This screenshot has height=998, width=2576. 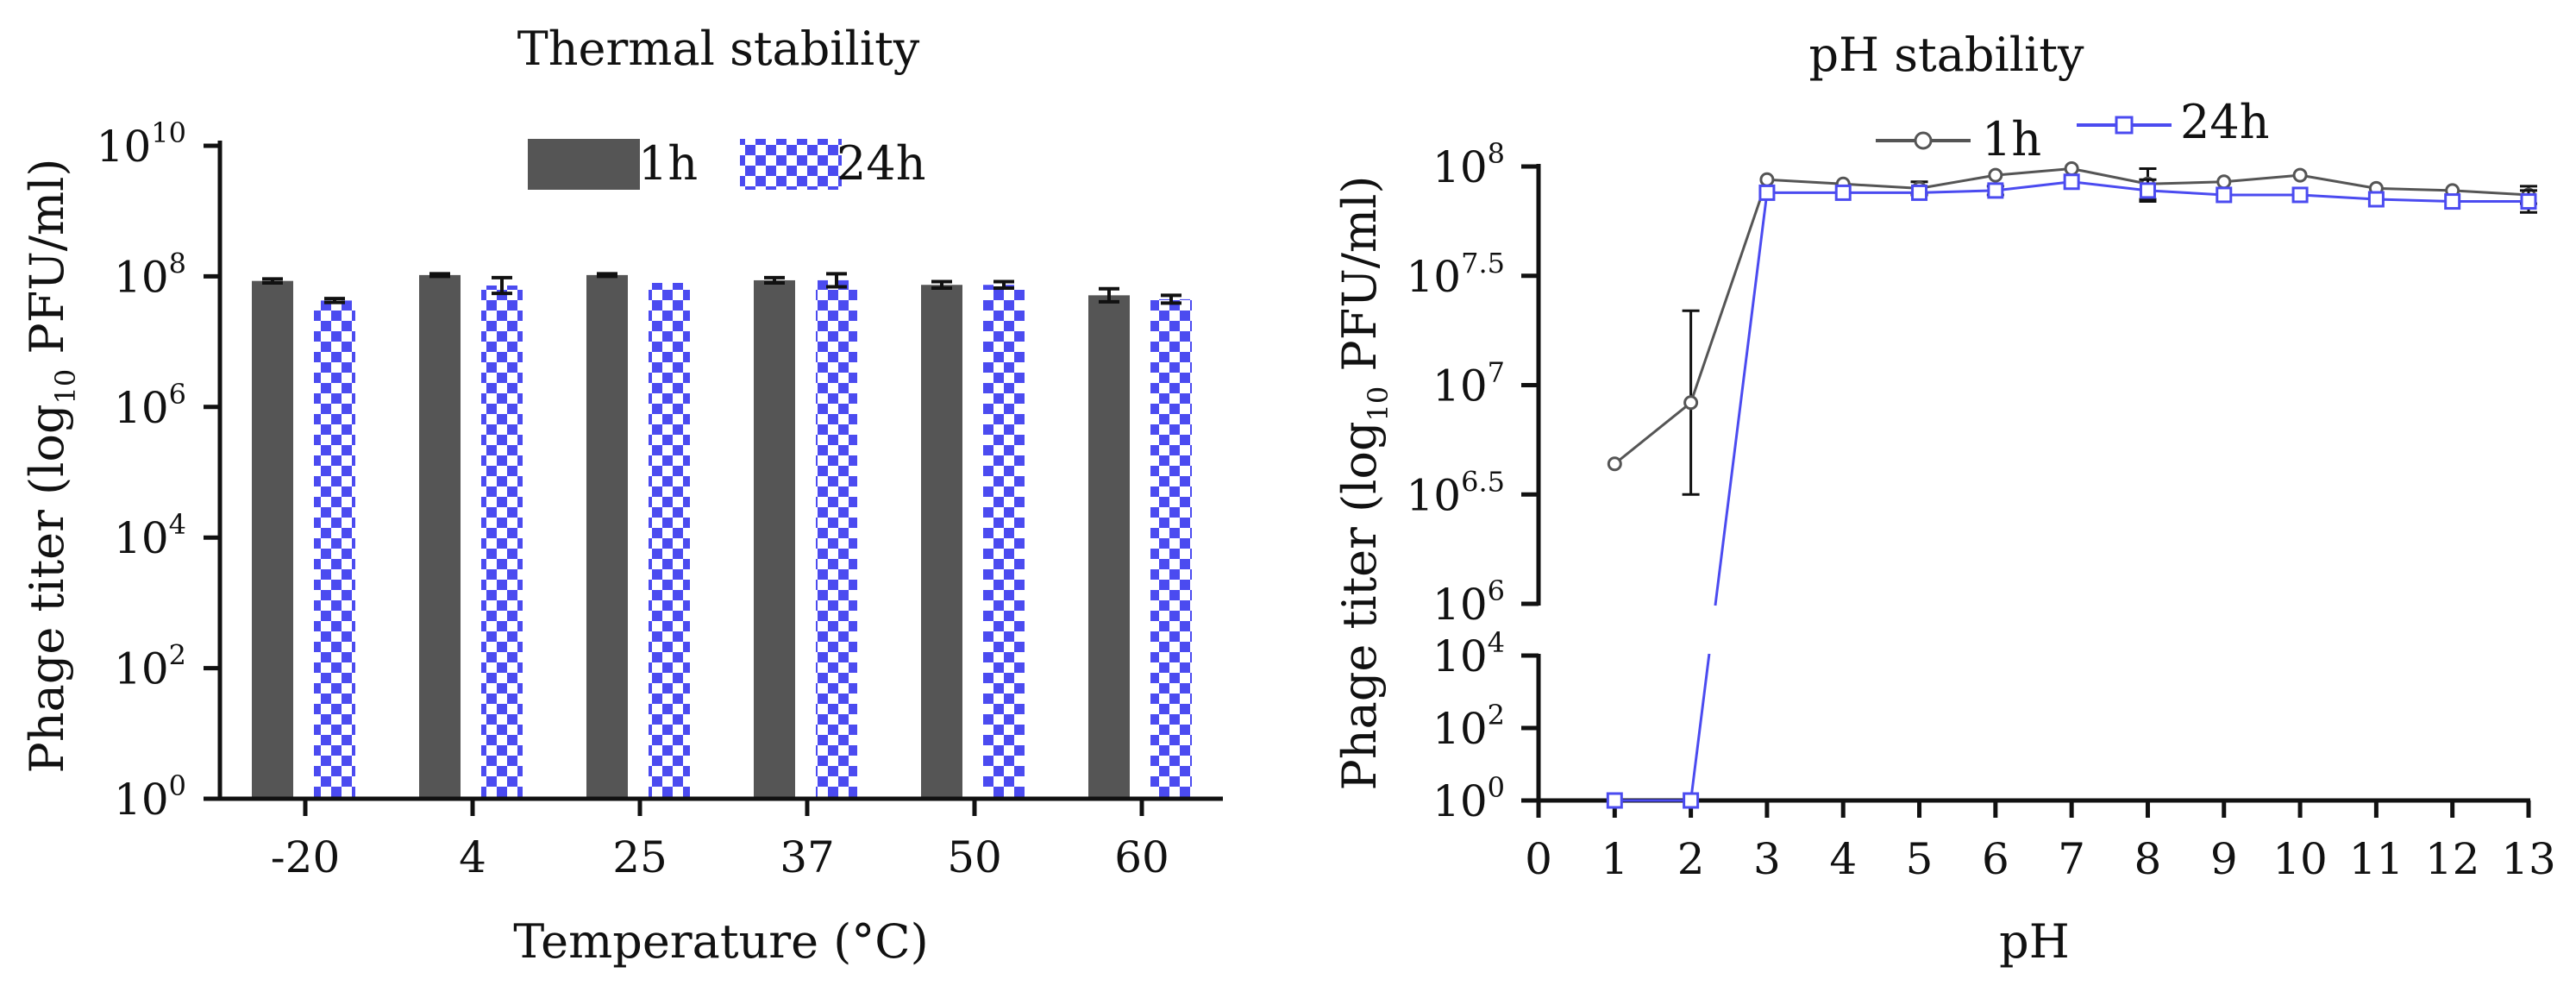 What do you see at coordinates (1923, 140) in the screenshot?
I see `legend-marker-1h` at bounding box center [1923, 140].